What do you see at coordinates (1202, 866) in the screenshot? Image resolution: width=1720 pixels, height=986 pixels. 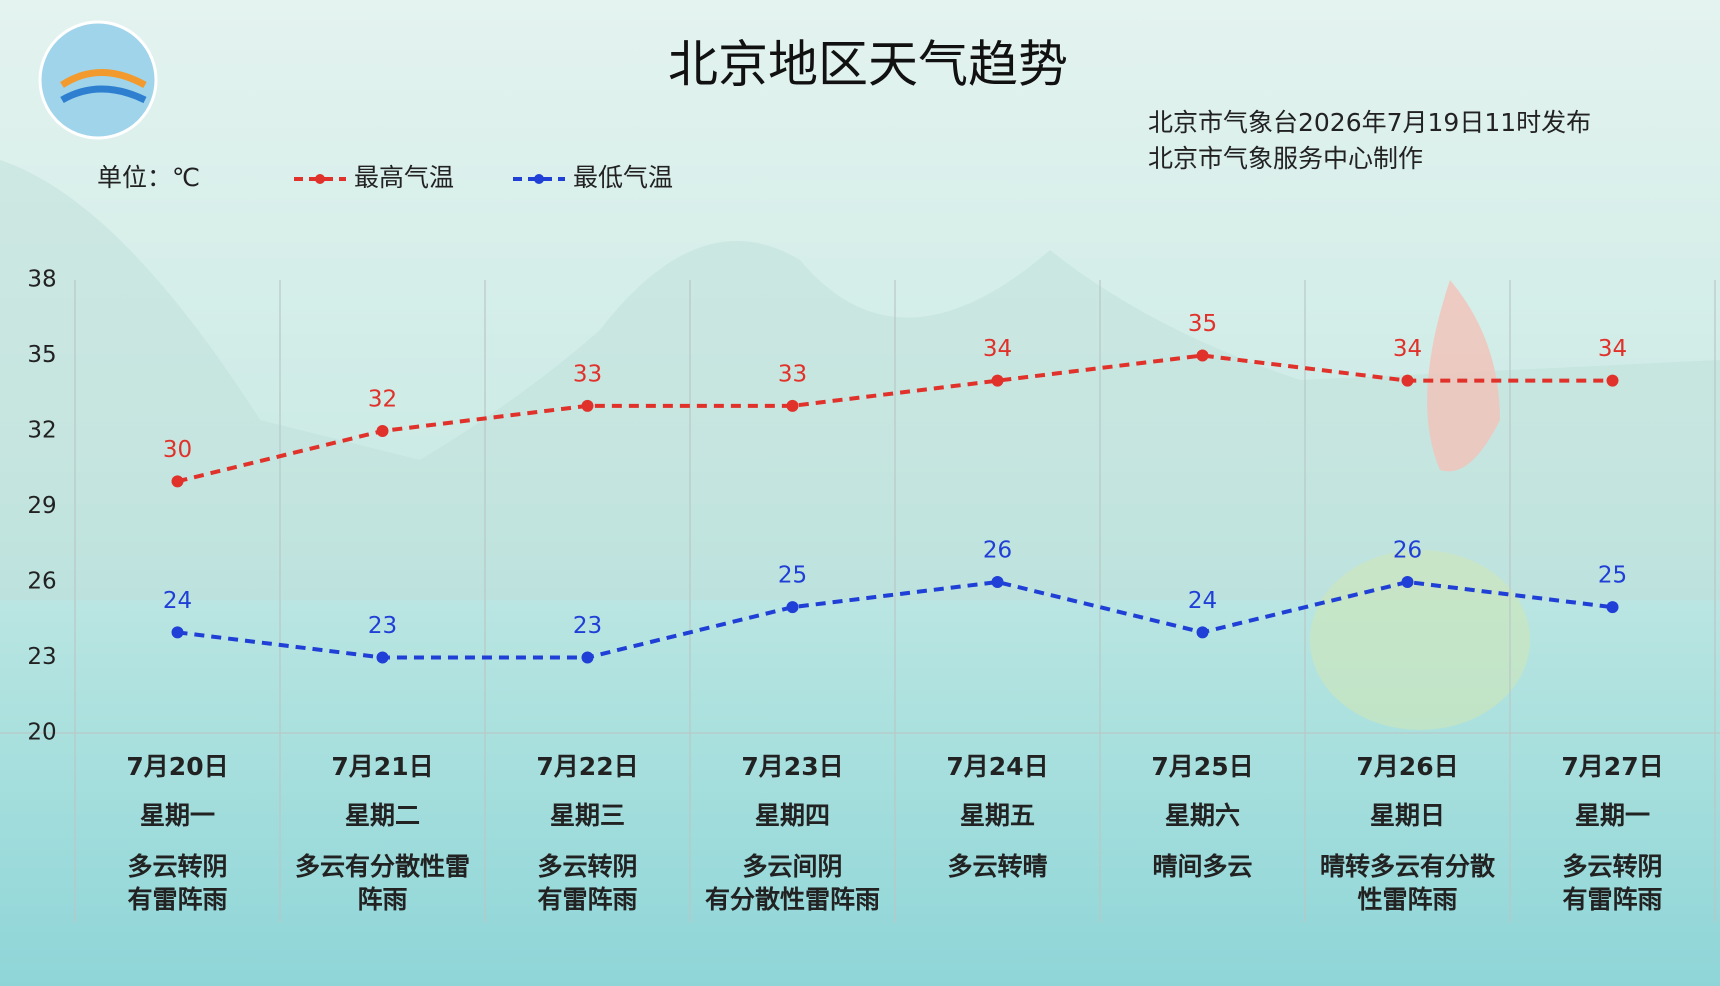 I see `weather-label: 晴间多云` at bounding box center [1202, 866].